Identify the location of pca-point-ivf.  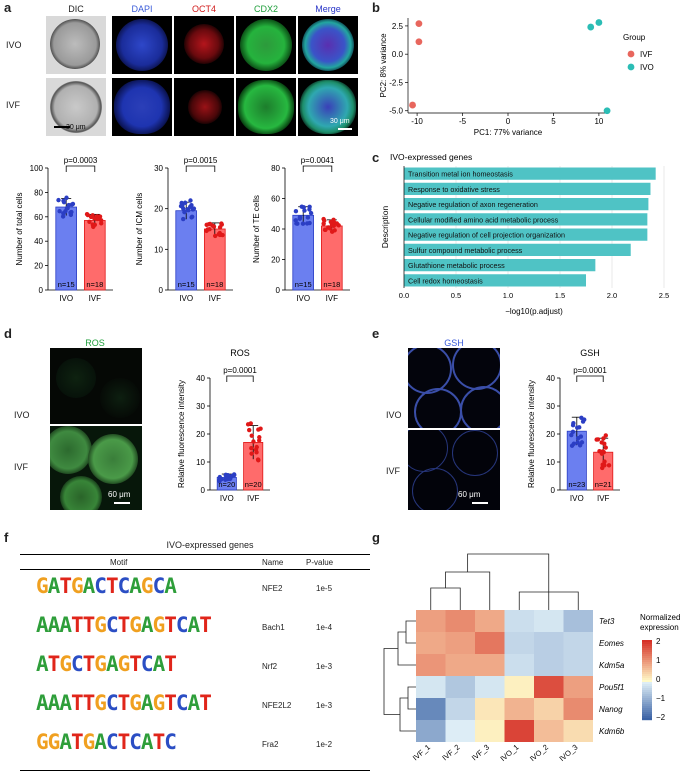
(412, 105).